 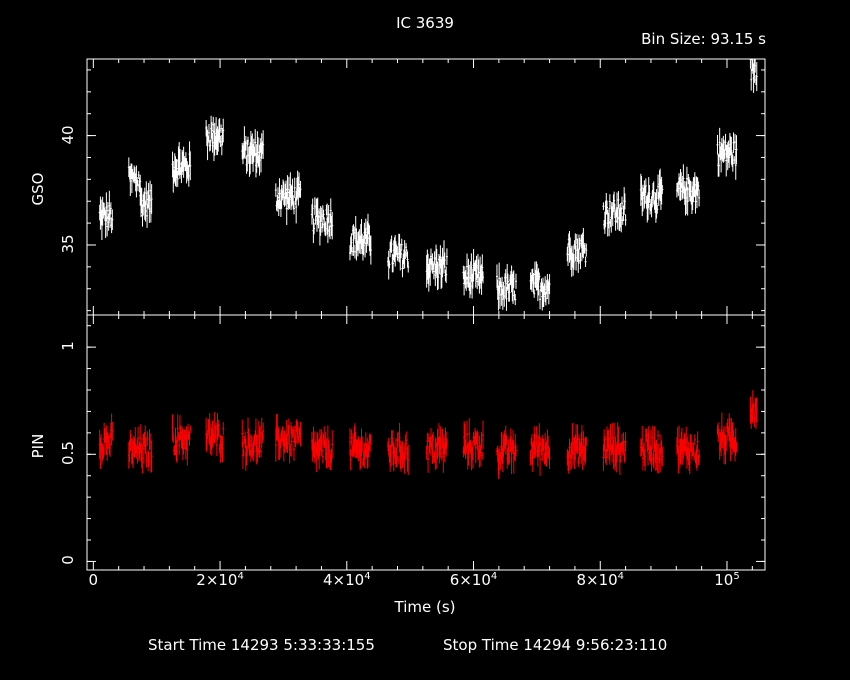 I want to click on x-tick-label: 105, so click(x=727, y=580).